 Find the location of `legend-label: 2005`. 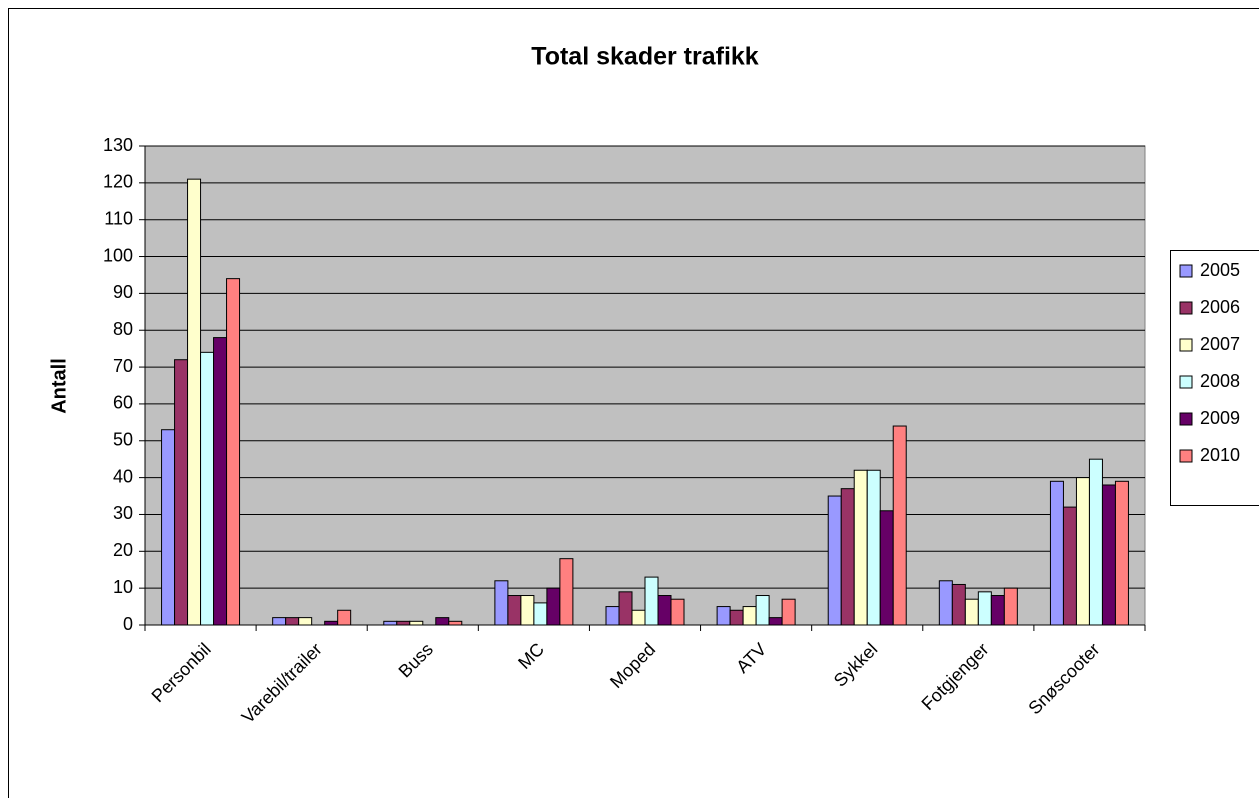

legend-label: 2005 is located at coordinates (1220, 270).